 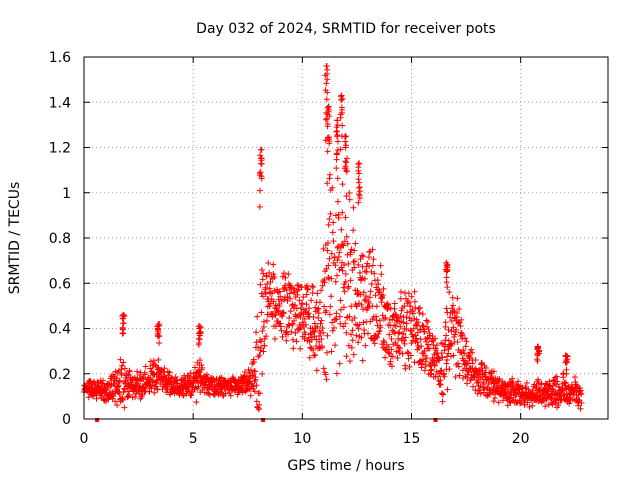 What do you see at coordinates (60, 330) in the screenshot?
I see `y-tick-label: 0.4` at bounding box center [60, 330].